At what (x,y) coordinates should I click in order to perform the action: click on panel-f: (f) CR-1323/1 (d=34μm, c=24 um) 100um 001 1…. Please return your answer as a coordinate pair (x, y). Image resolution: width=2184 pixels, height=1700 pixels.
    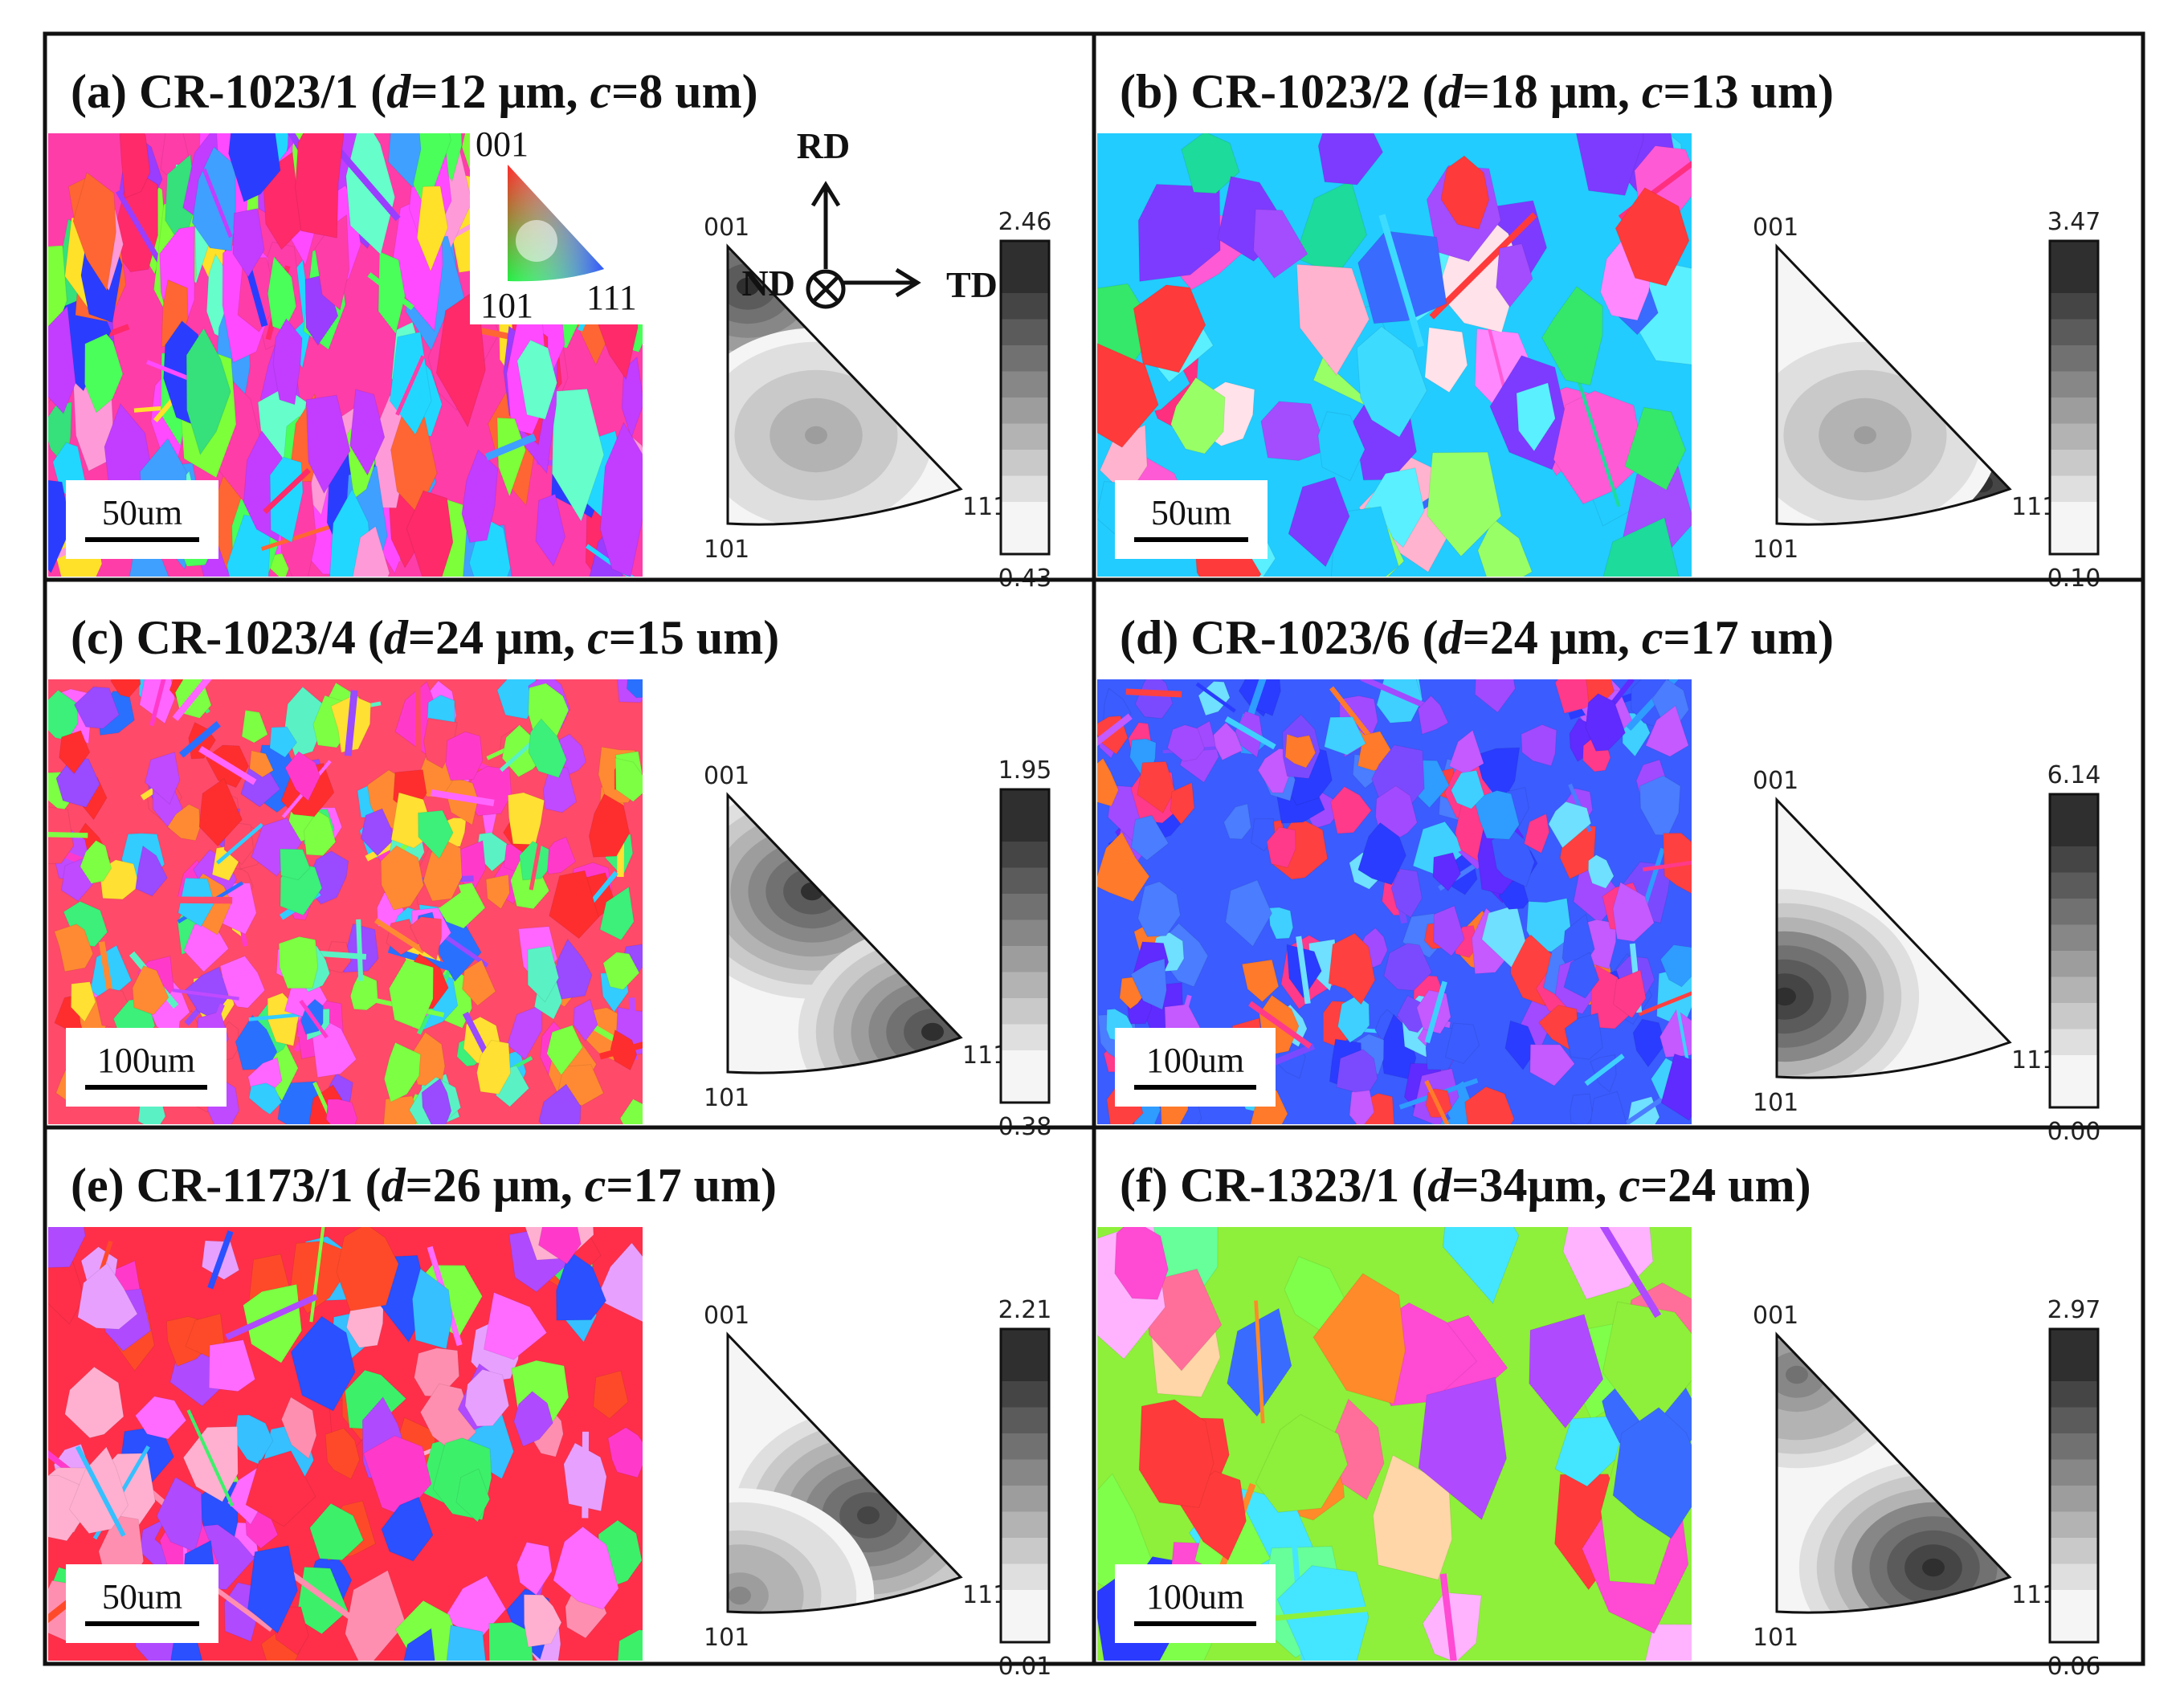
    Looking at the image, I should click on (1599, 1420).